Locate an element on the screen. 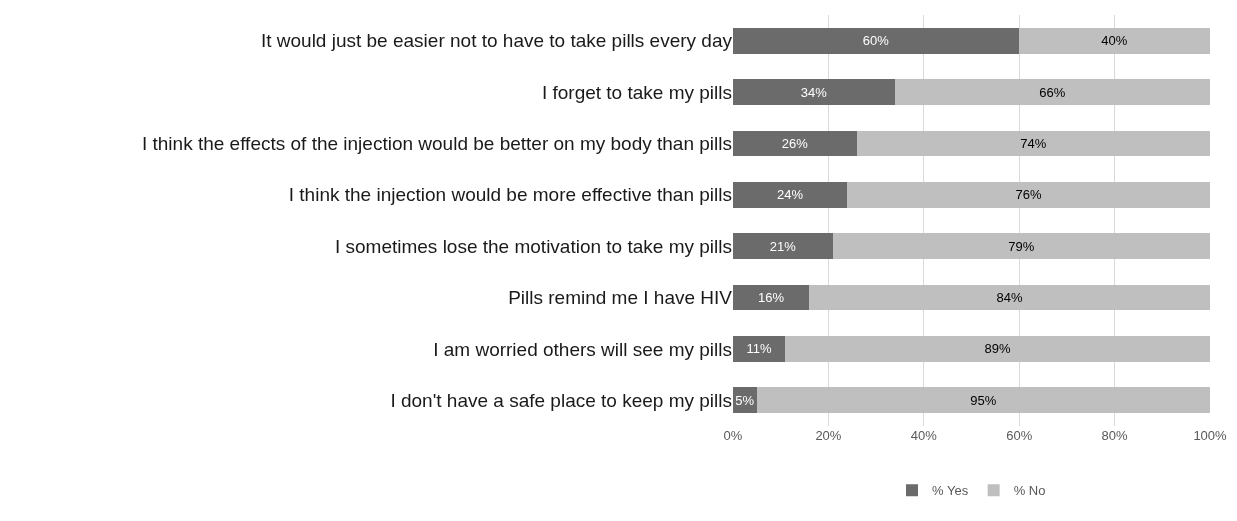 Image resolution: width=1237 pixels, height=521 pixels. data-label: 24% is located at coordinates (790, 195).